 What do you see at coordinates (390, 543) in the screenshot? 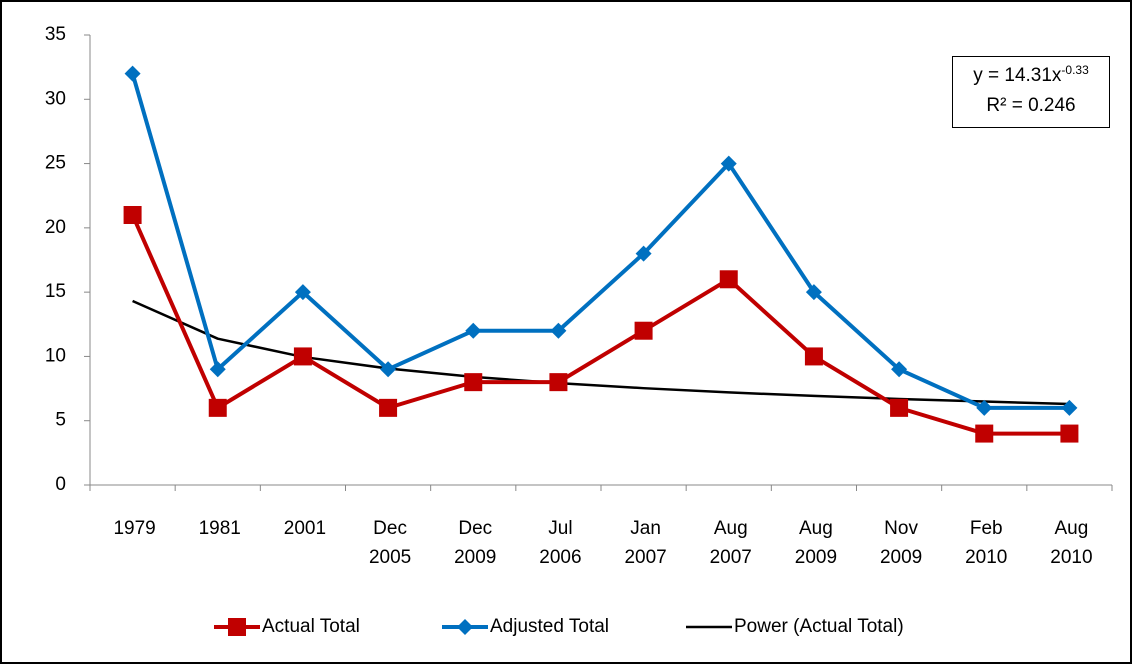
I see `x-tick-label: Dec 2005` at bounding box center [390, 543].